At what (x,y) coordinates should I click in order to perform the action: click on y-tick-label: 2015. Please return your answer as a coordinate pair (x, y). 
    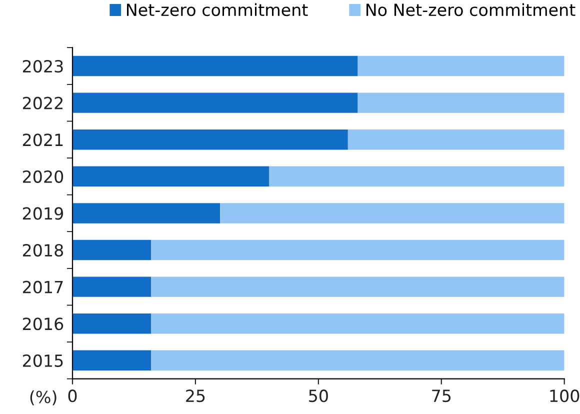
    Looking at the image, I should click on (42, 360).